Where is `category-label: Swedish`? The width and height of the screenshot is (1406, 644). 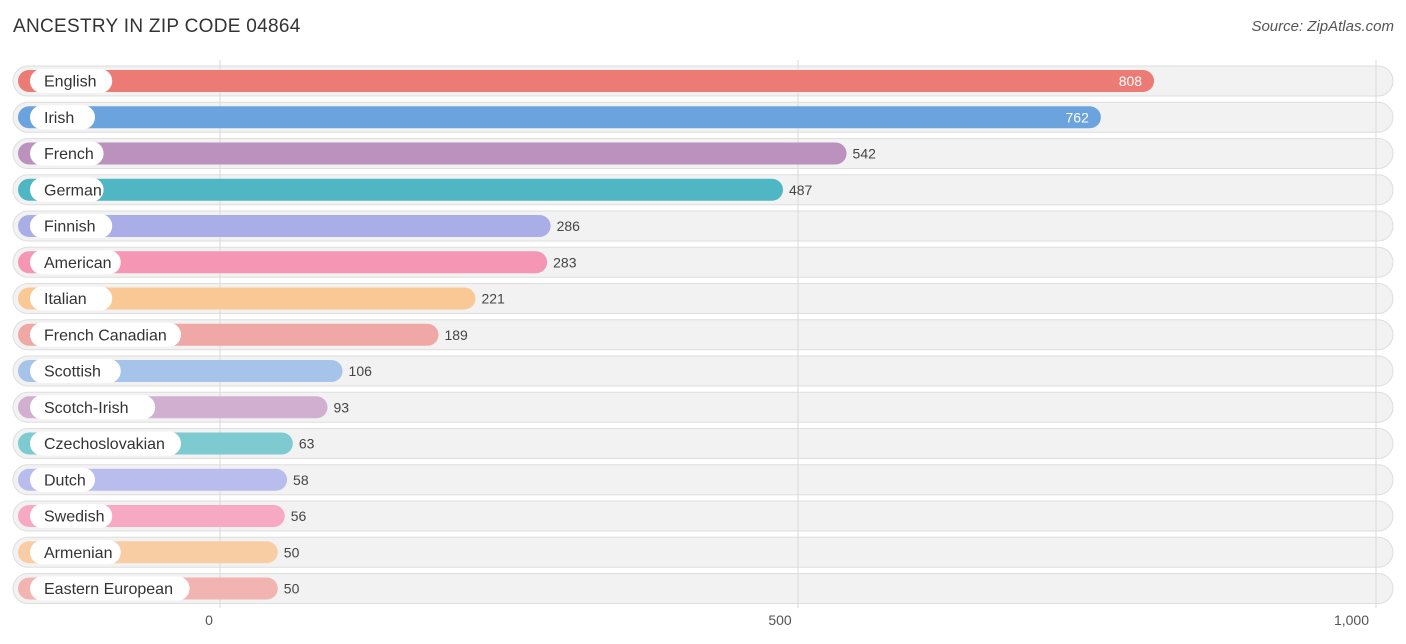
category-label: Swedish is located at coordinates (74, 517).